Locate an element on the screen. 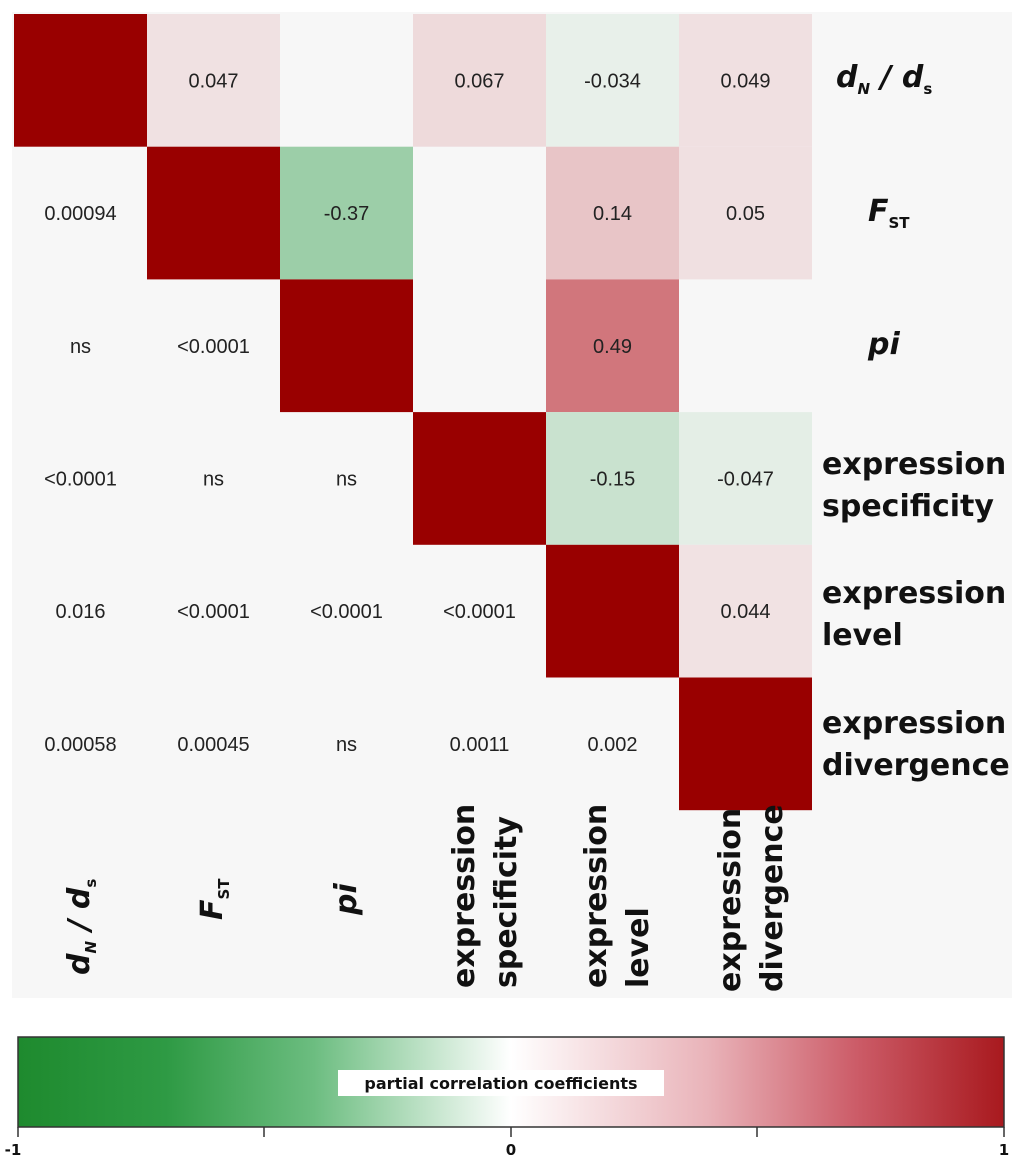 This screenshot has width=1024, height=1161. coef-label-0-4: -0.034 is located at coordinates (612, 81).